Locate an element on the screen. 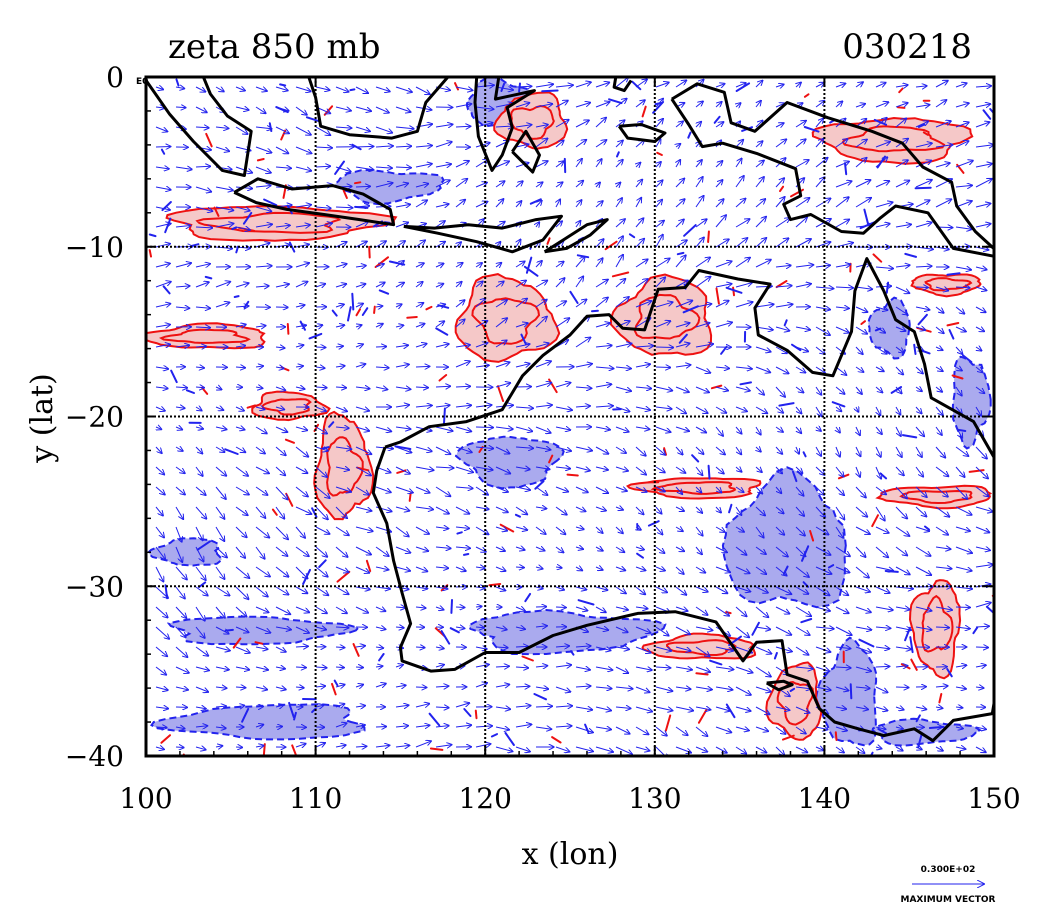 The width and height of the screenshot is (1056, 907). positive-region-inner-java-trench is located at coordinates (268, 222).